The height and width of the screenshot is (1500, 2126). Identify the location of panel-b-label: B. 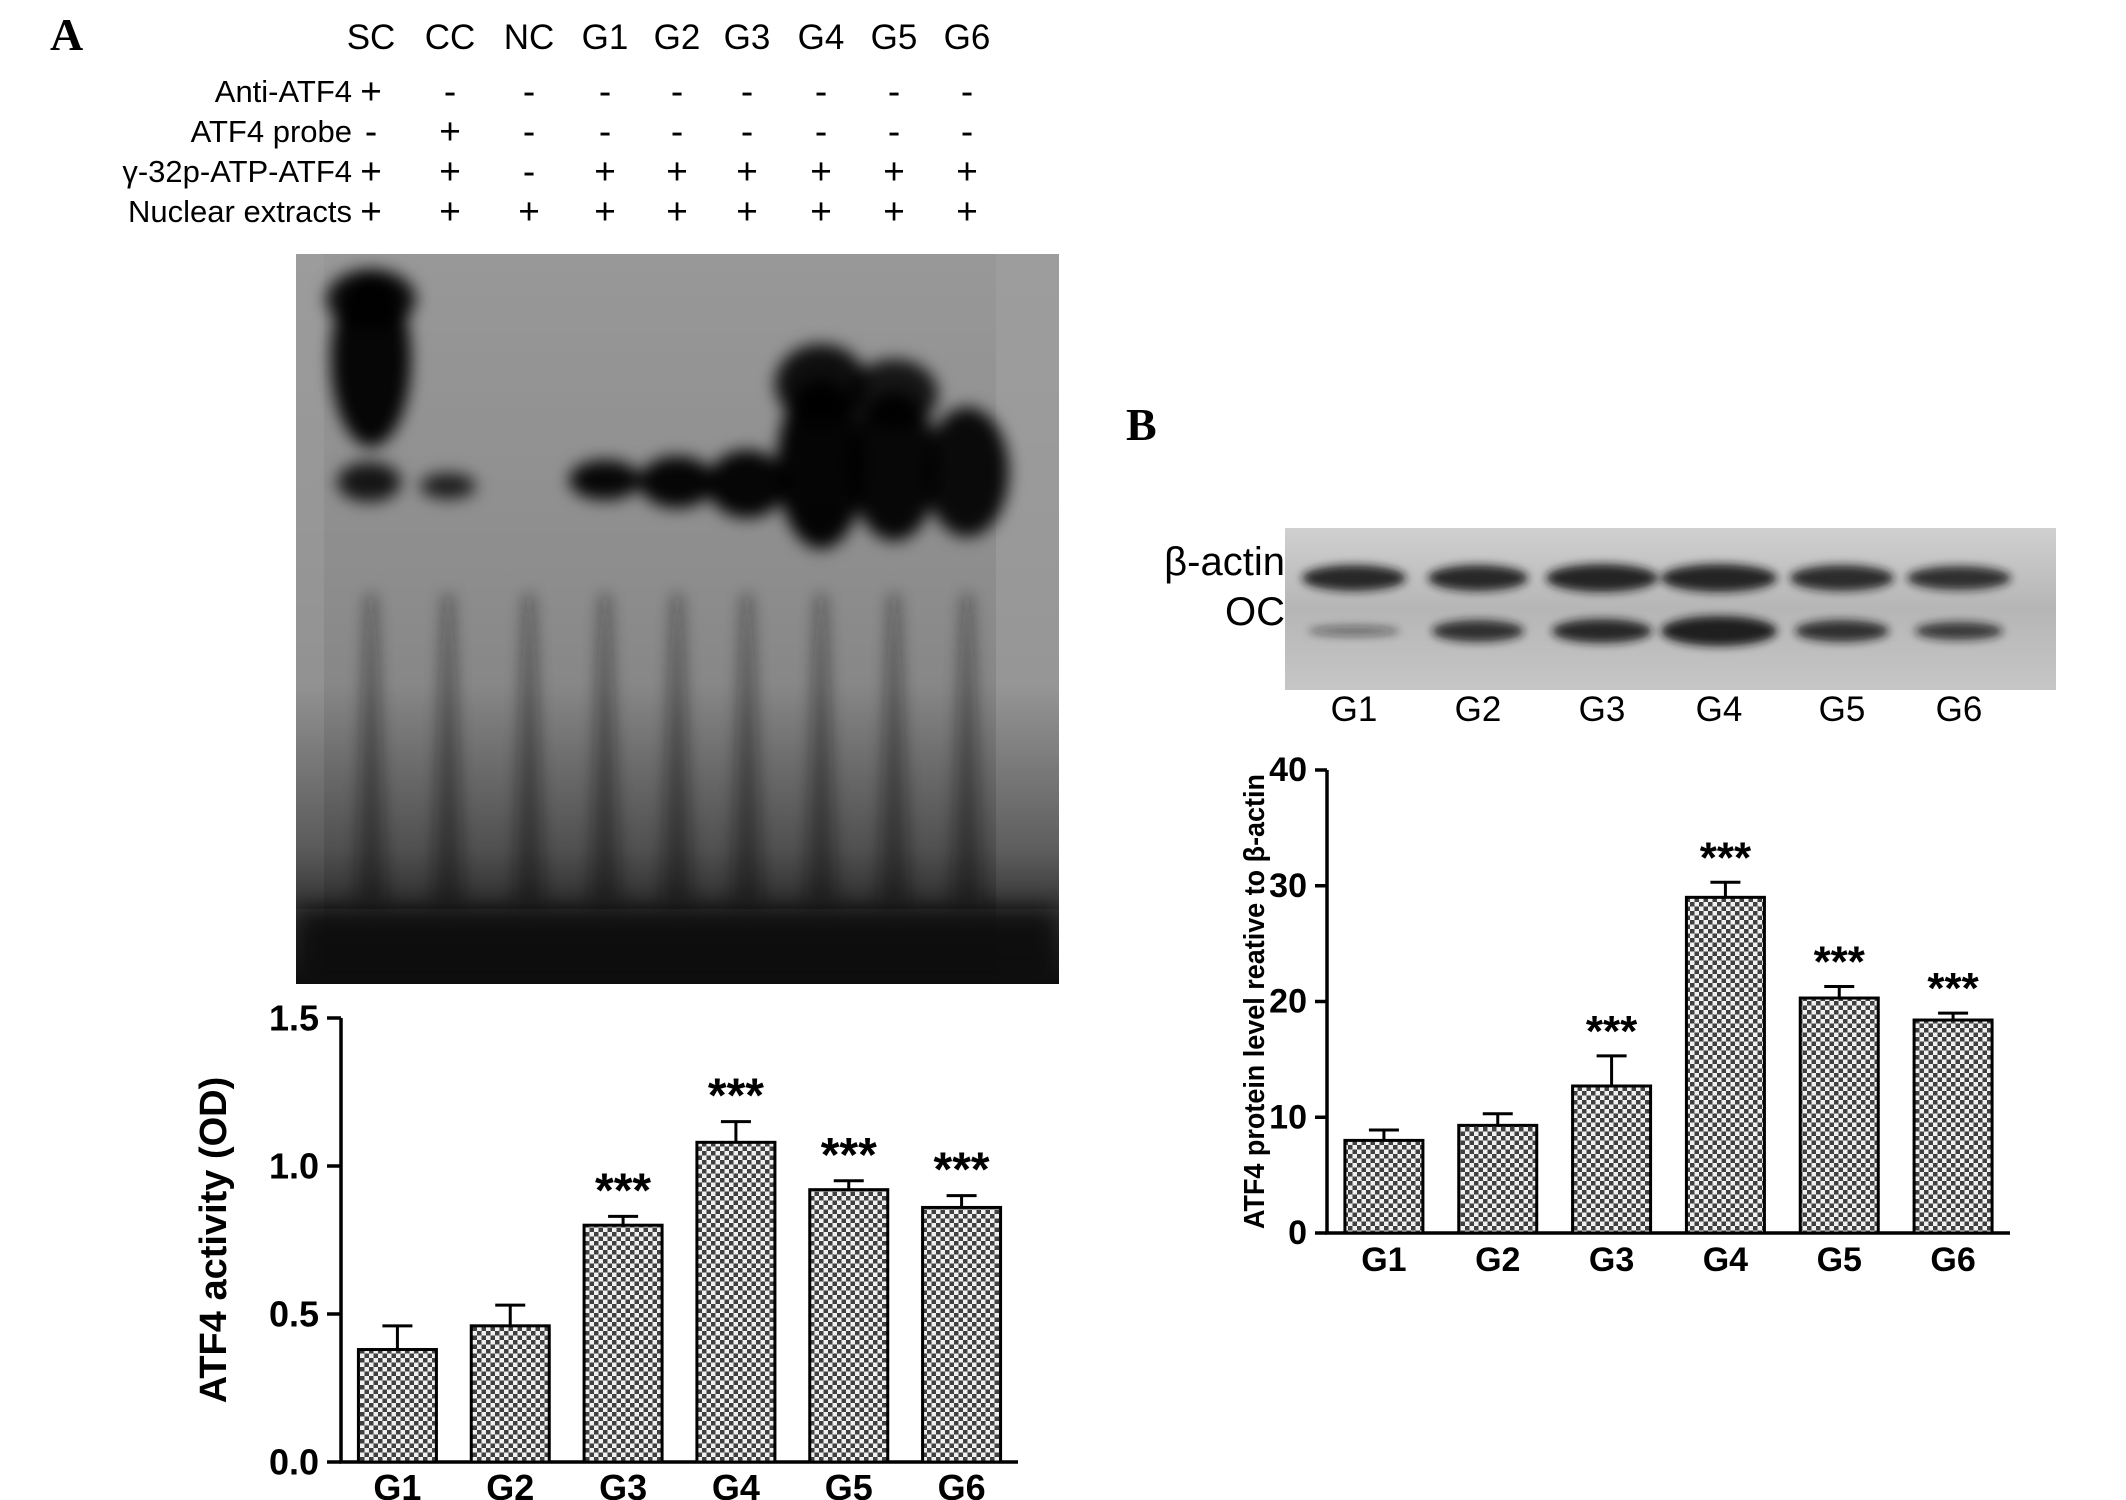
(1141, 424).